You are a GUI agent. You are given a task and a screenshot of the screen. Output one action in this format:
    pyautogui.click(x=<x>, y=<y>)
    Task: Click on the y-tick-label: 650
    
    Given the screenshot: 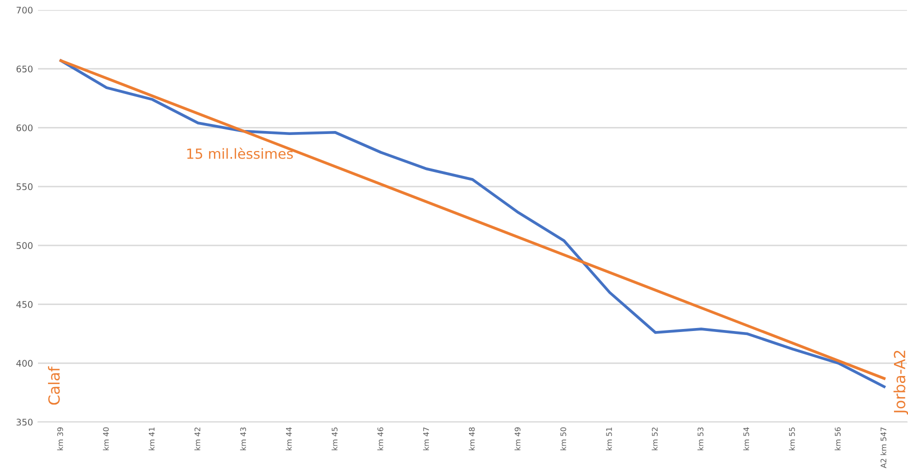 What is the action you would take?
    pyautogui.click(x=24, y=69)
    